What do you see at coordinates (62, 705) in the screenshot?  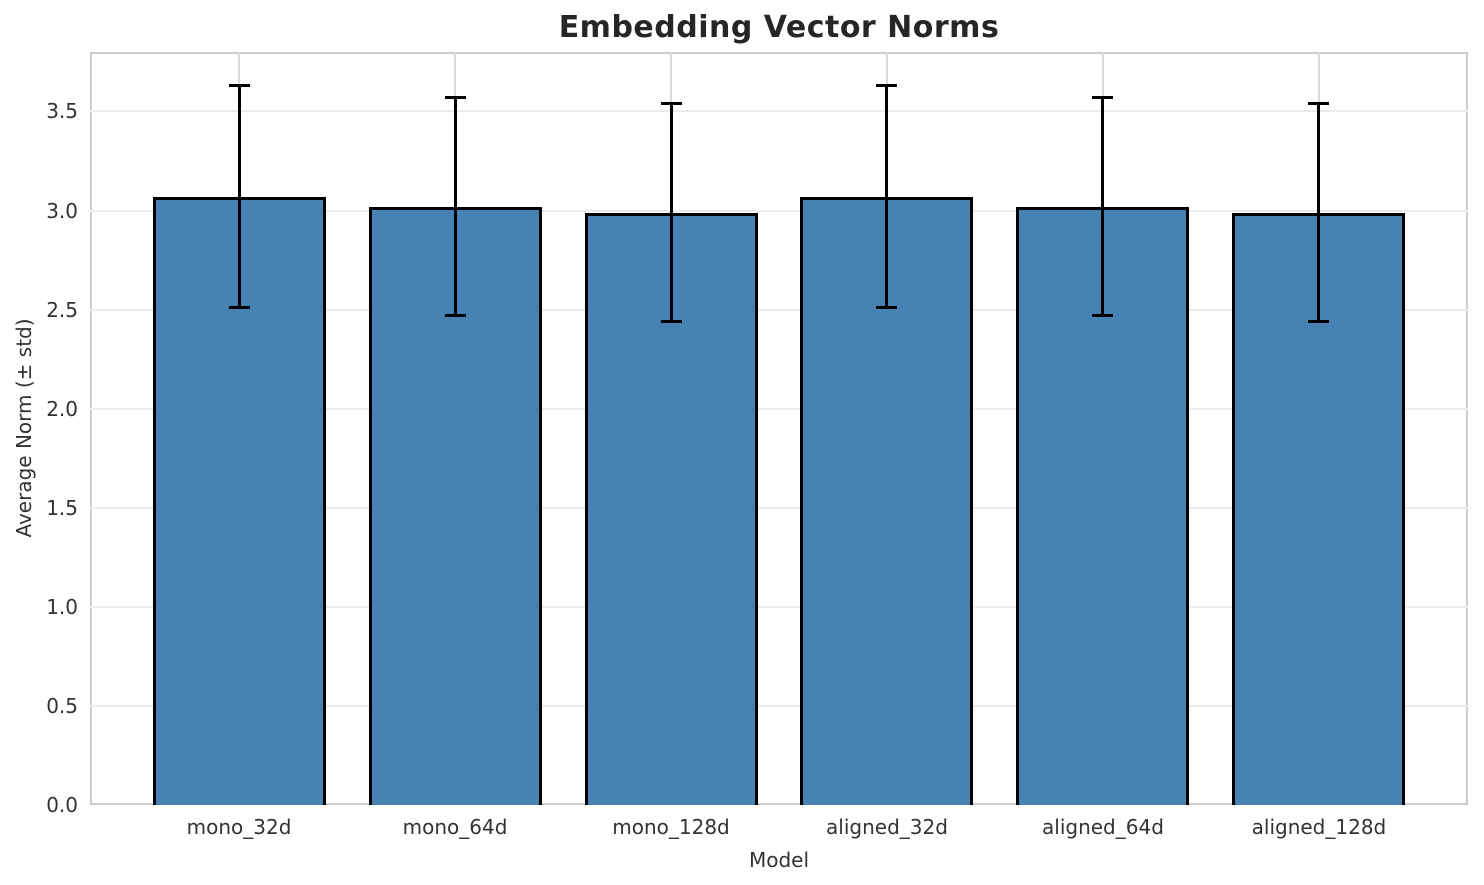 I see `y-tick-label: 0.5` at bounding box center [62, 705].